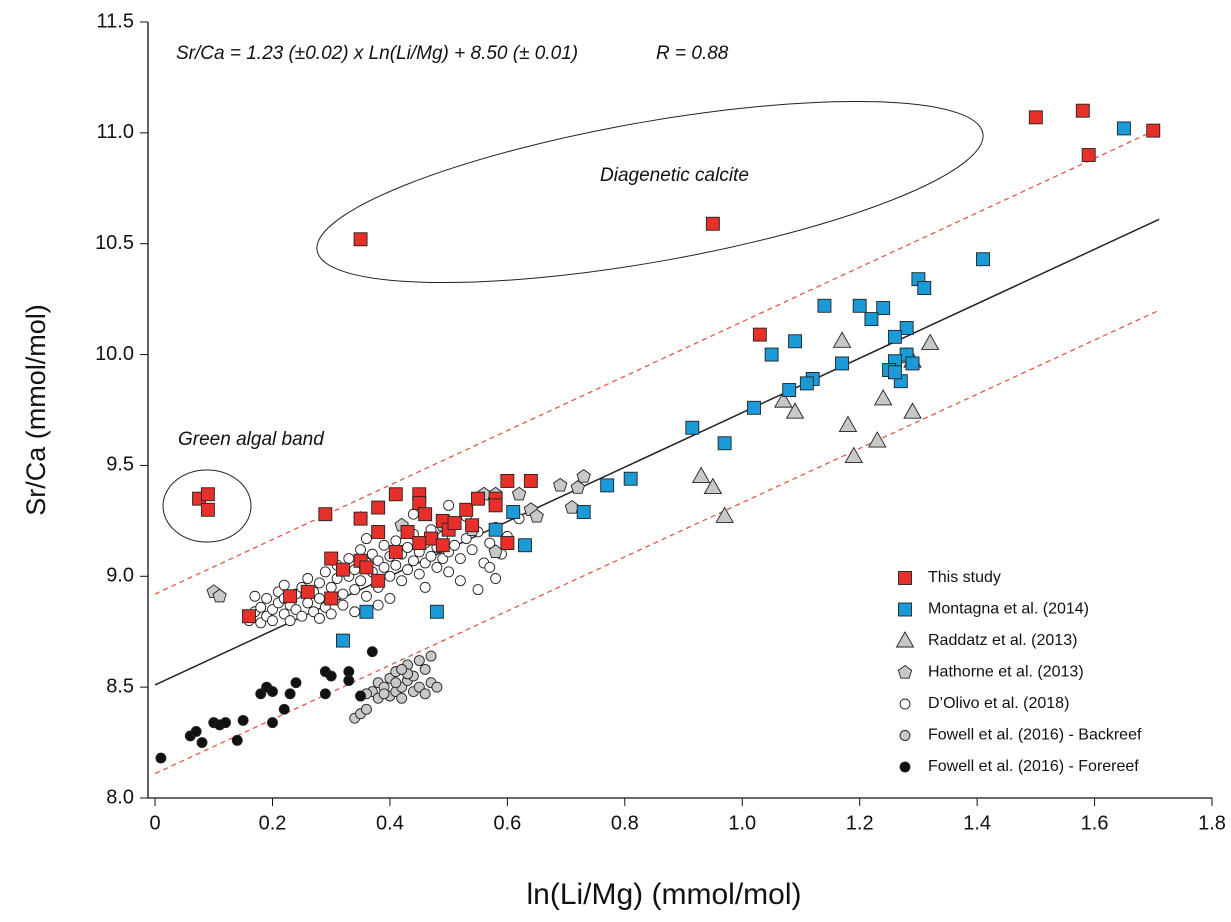 This screenshot has height=922, width=1231. Describe the element at coordinates (154, 823) in the screenshot. I see `x-tick-label: 0` at that location.